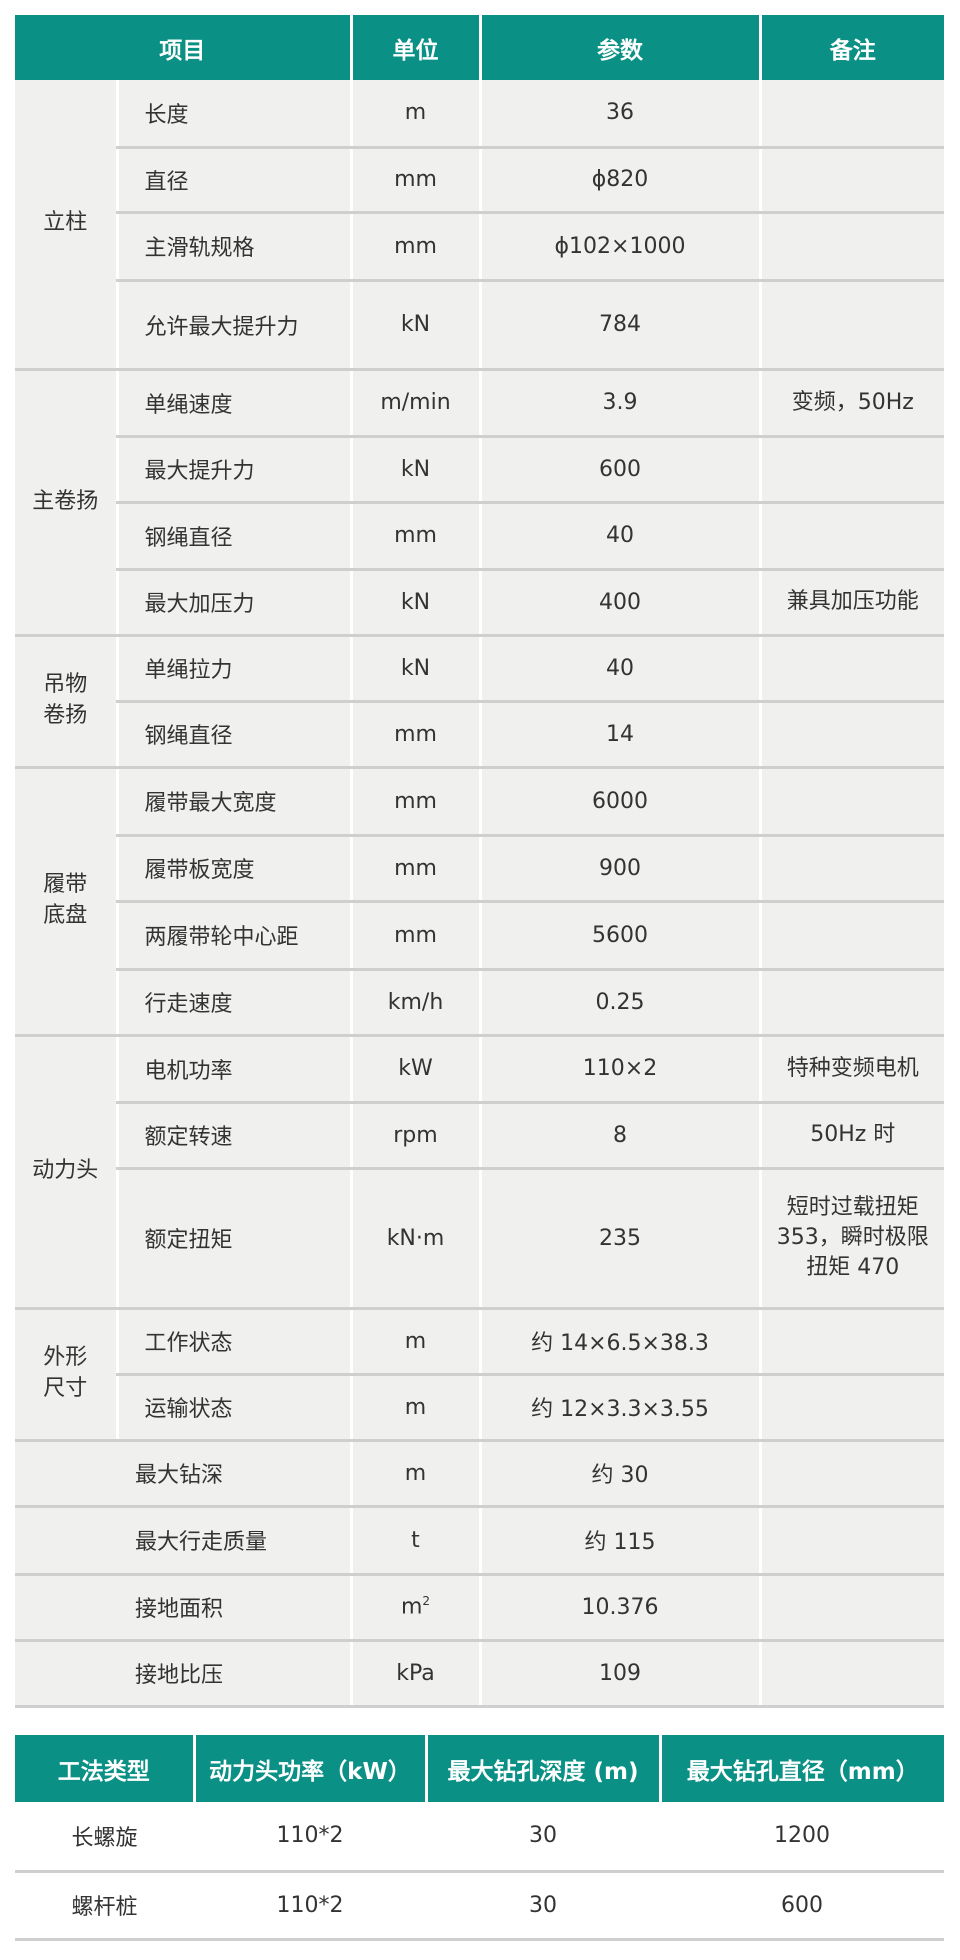  Describe the element at coordinates (851, 1136) in the screenshot. I see `note: 50Hz 时` at that location.